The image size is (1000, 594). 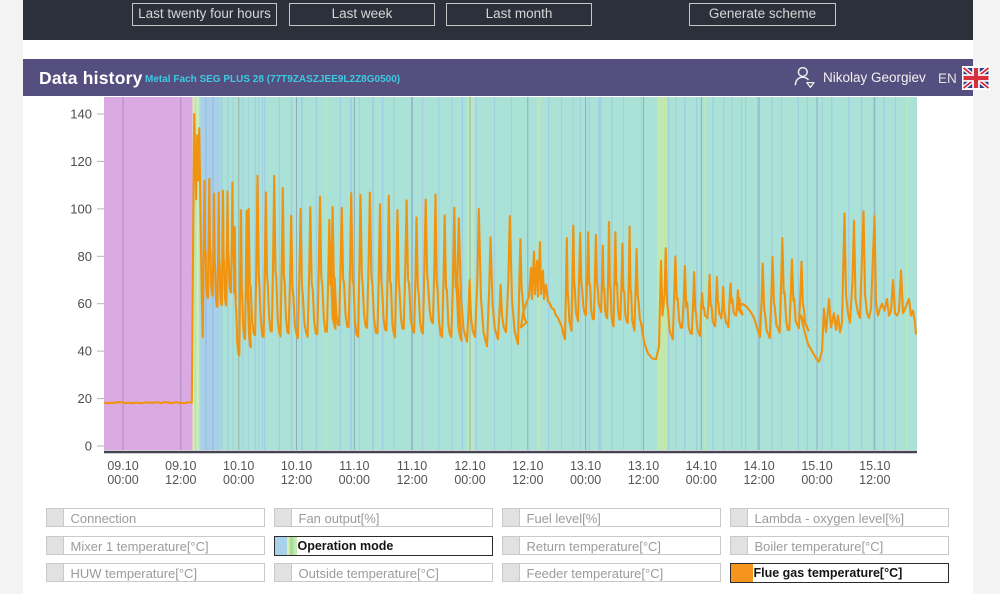 What do you see at coordinates (81, 161) in the screenshot?
I see `svg-text: 120` at bounding box center [81, 161].